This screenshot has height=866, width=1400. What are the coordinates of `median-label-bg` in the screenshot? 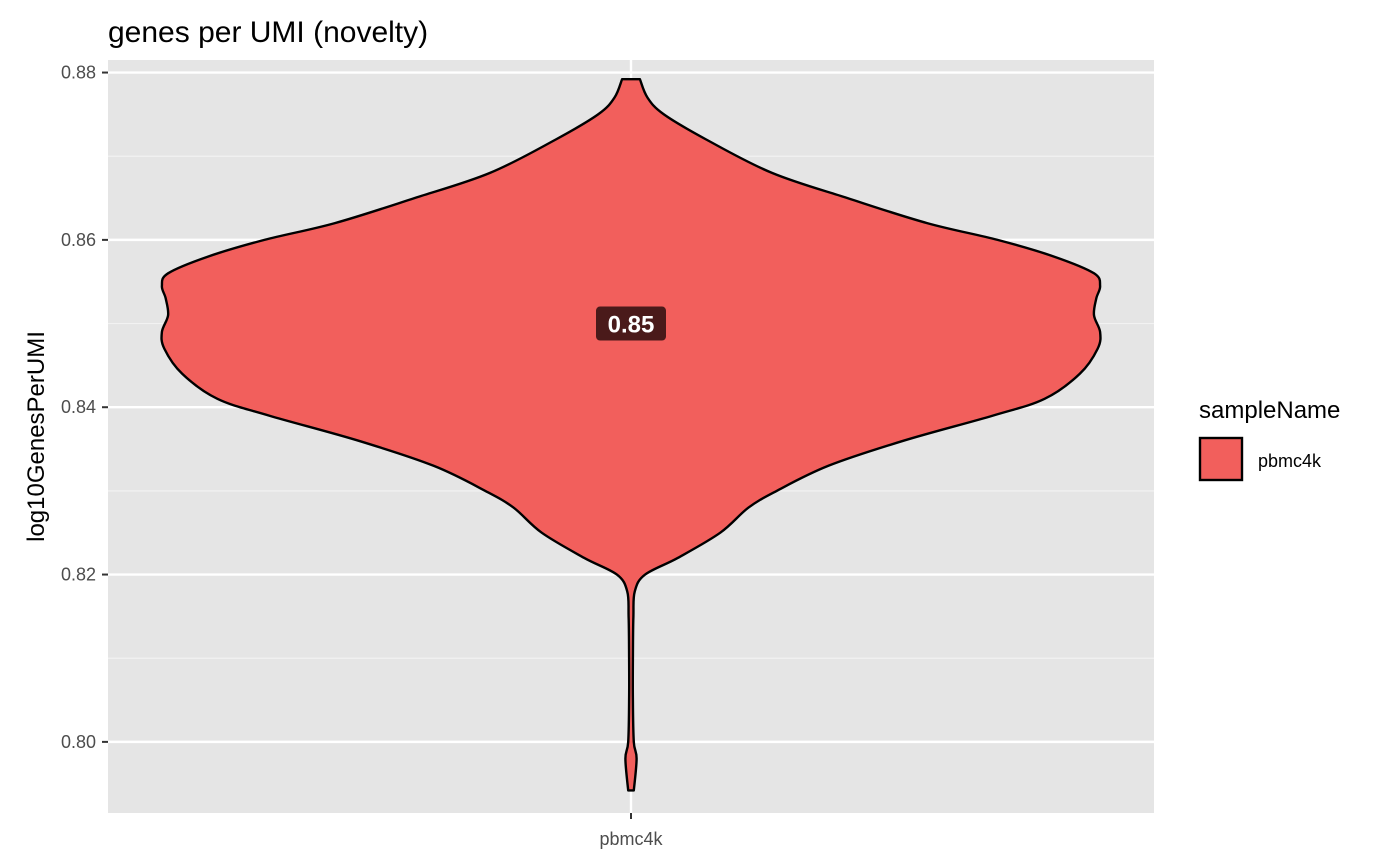 It's located at (631, 323).